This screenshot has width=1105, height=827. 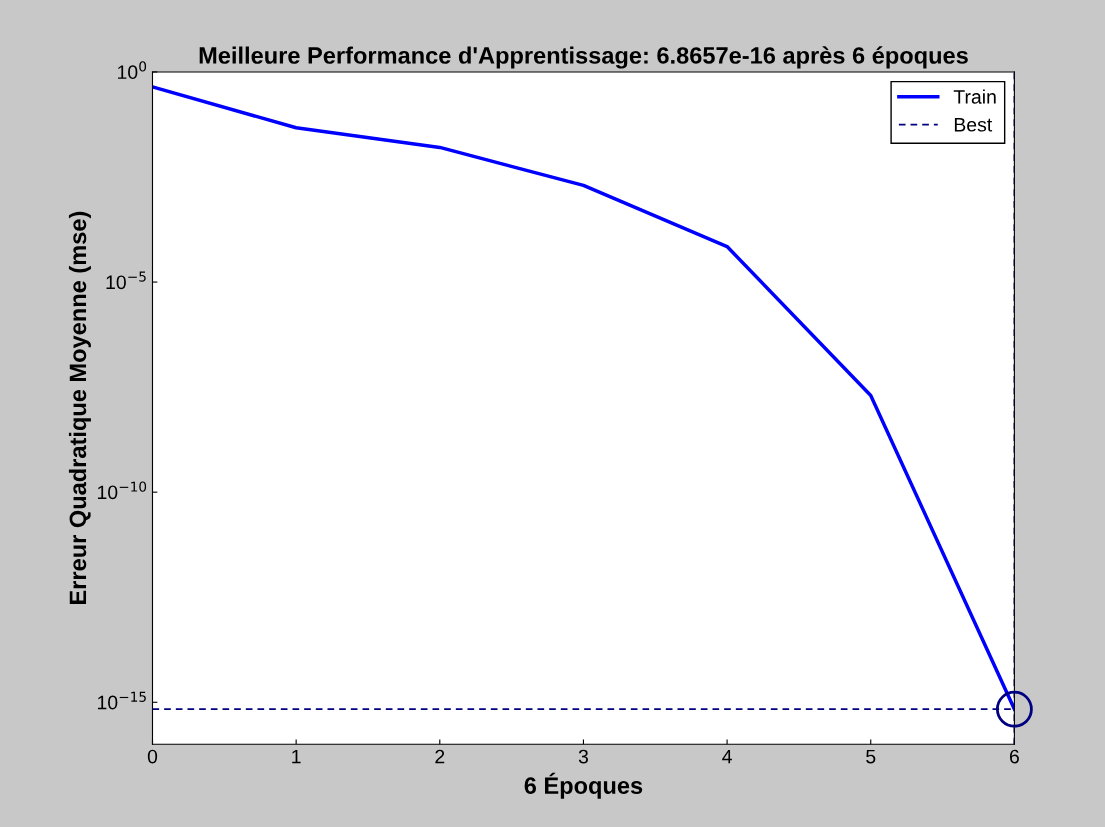 I want to click on x-tick-label: 1, so click(x=296, y=756).